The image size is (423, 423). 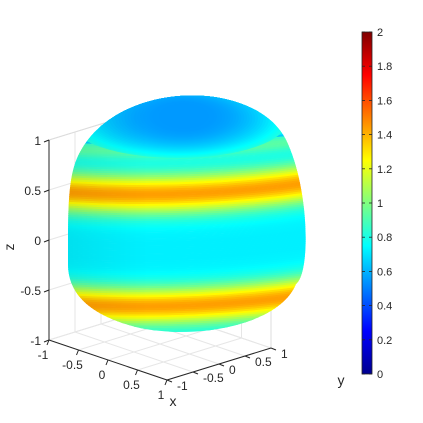 What do you see at coordinates (102, 375) in the screenshot?
I see `x-tick-label: 0` at bounding box center [102, 375].